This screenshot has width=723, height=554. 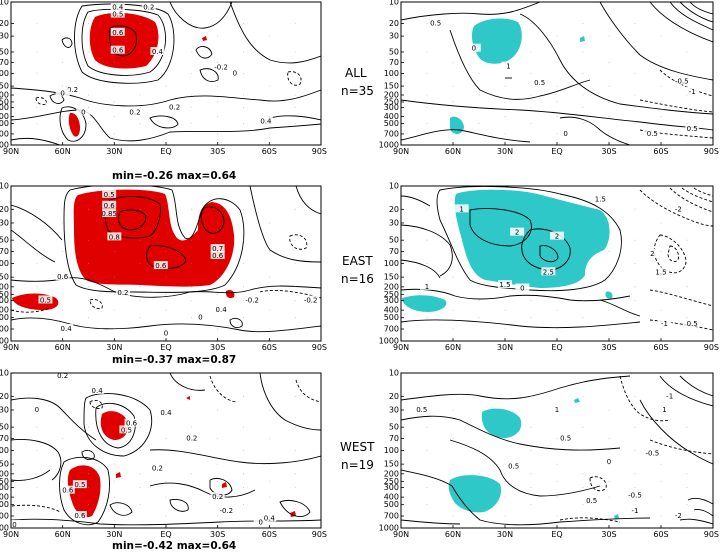 I want to click on contour-label: -0.2, so click(x=311, y=300).